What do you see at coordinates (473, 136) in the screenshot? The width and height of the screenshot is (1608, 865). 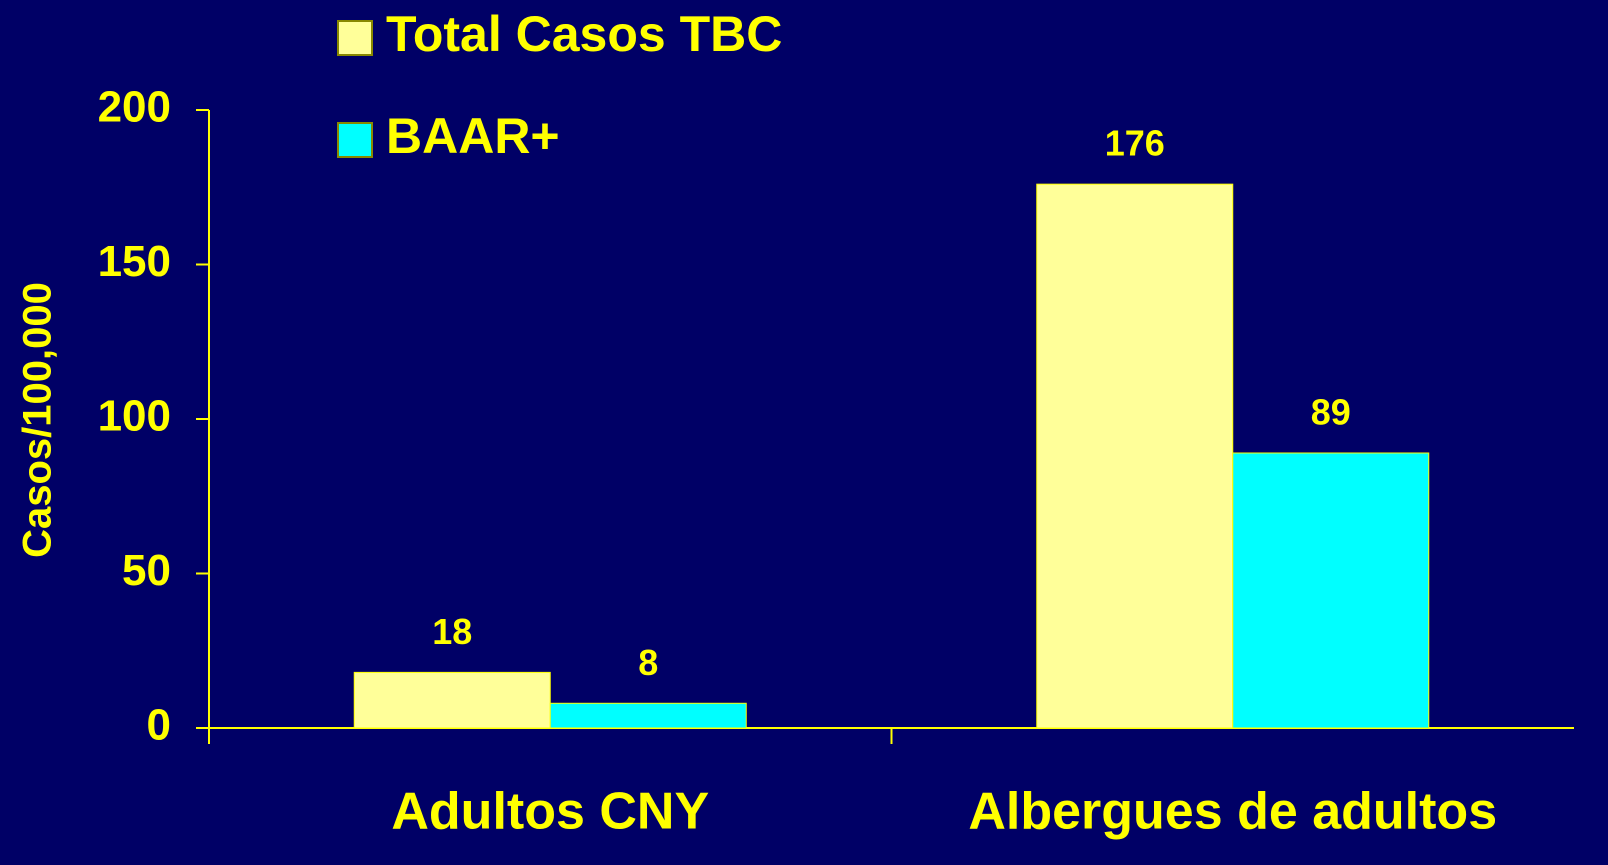 I see `legend-label: BAAR+` at bounding box center [473, 136].